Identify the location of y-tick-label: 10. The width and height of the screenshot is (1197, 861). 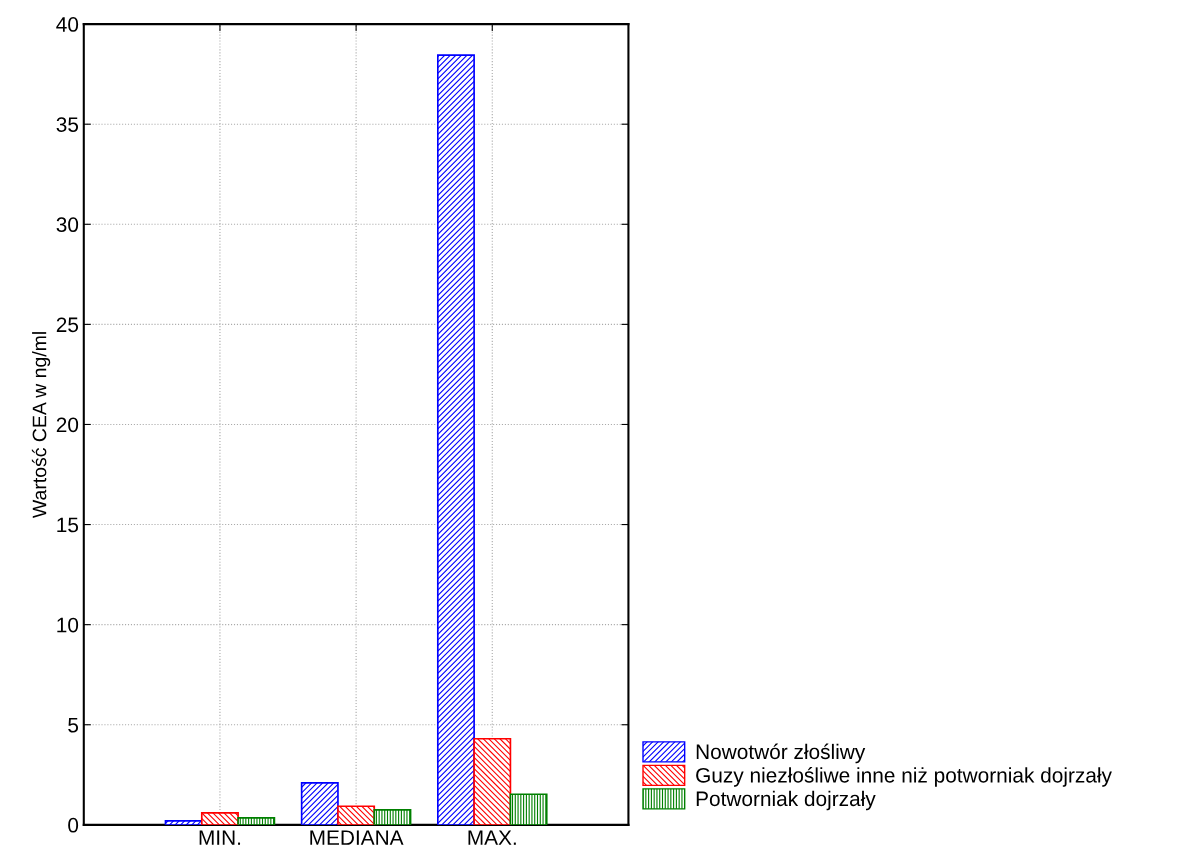
(68, 625).